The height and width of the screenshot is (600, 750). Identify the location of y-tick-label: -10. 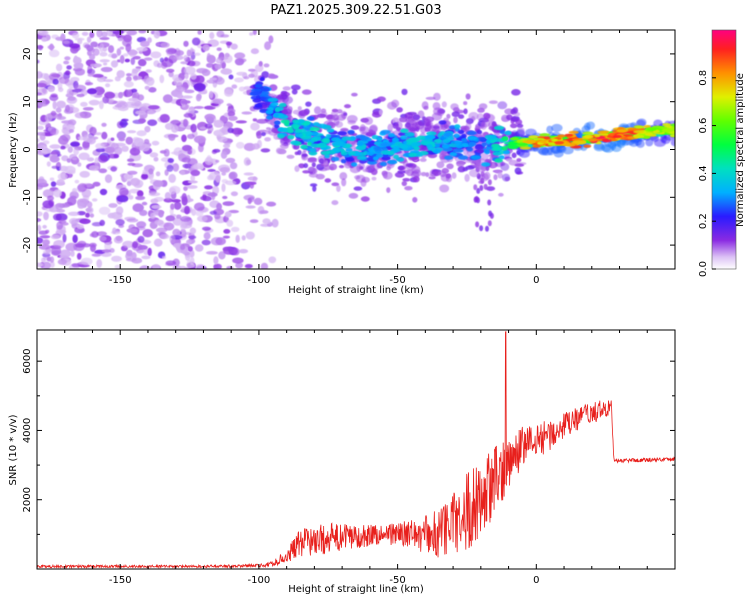
(27, 197).